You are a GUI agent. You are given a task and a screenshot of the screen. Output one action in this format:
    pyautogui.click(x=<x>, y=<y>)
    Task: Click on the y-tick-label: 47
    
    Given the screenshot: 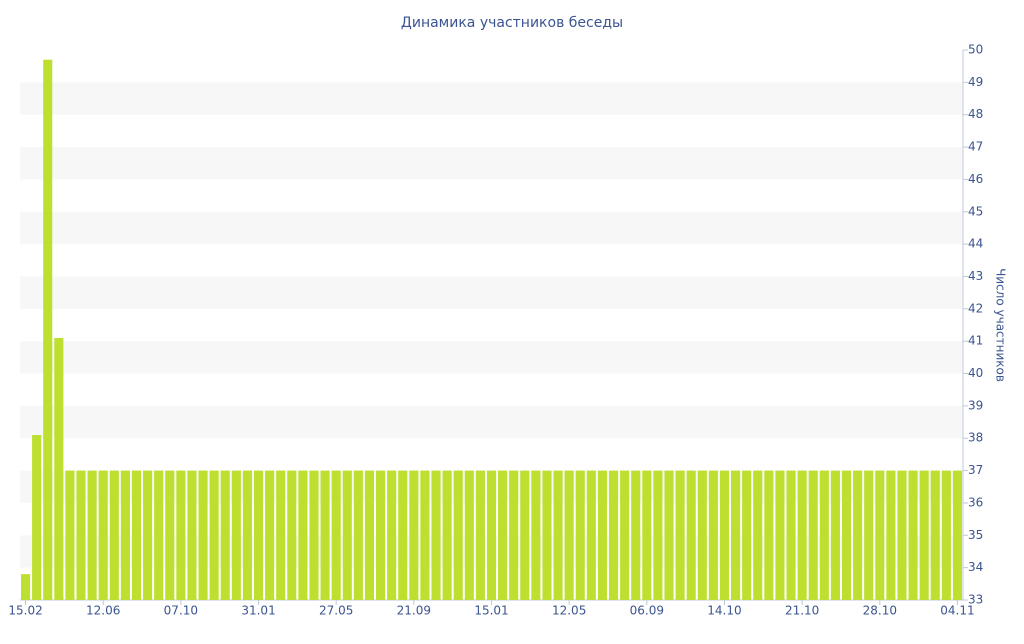 What is the action you would take?
    pyautogui.click(x=975, y=147)
    